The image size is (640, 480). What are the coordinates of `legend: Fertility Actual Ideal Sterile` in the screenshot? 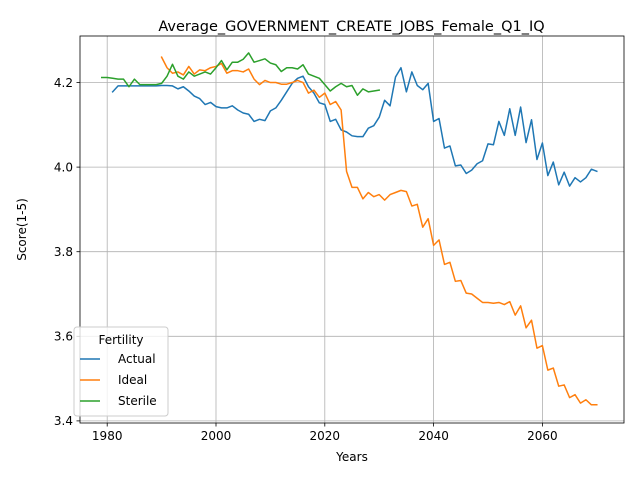 It's located at (121, 371).